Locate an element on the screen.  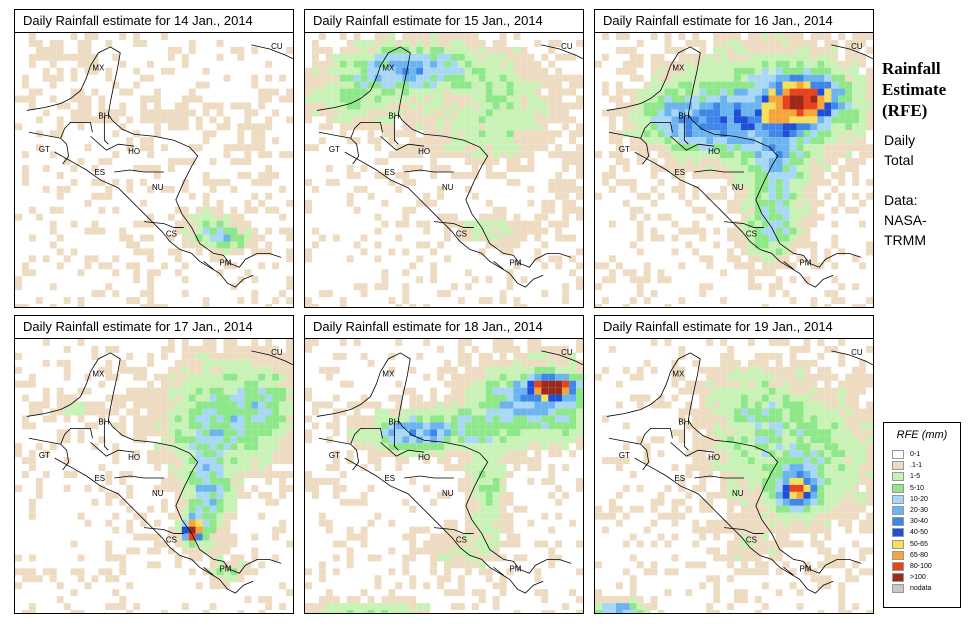
legend-title: RFE (mm) is located at coordinates (922, 435).